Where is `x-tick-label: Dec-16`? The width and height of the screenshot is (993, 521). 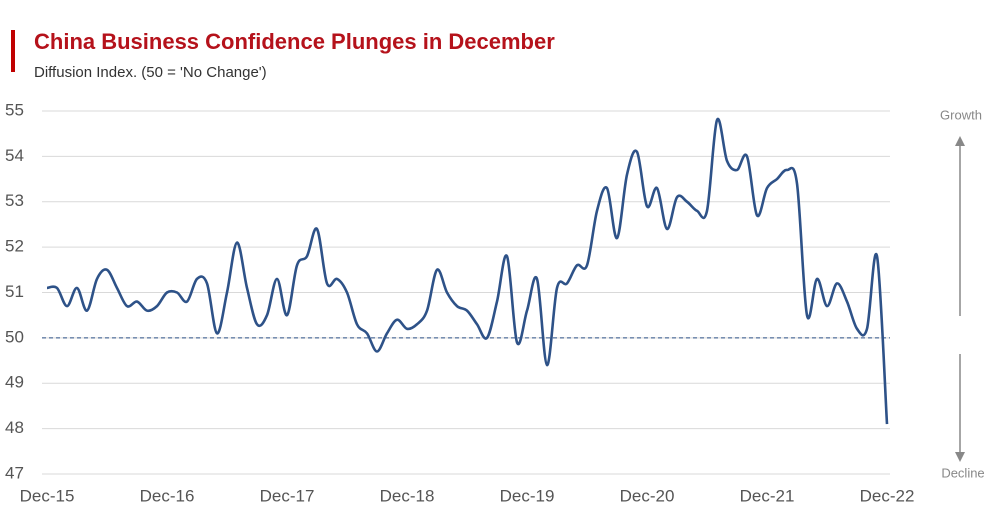
x-tick-label: Dec-16 is located at coordinates (167, 495).